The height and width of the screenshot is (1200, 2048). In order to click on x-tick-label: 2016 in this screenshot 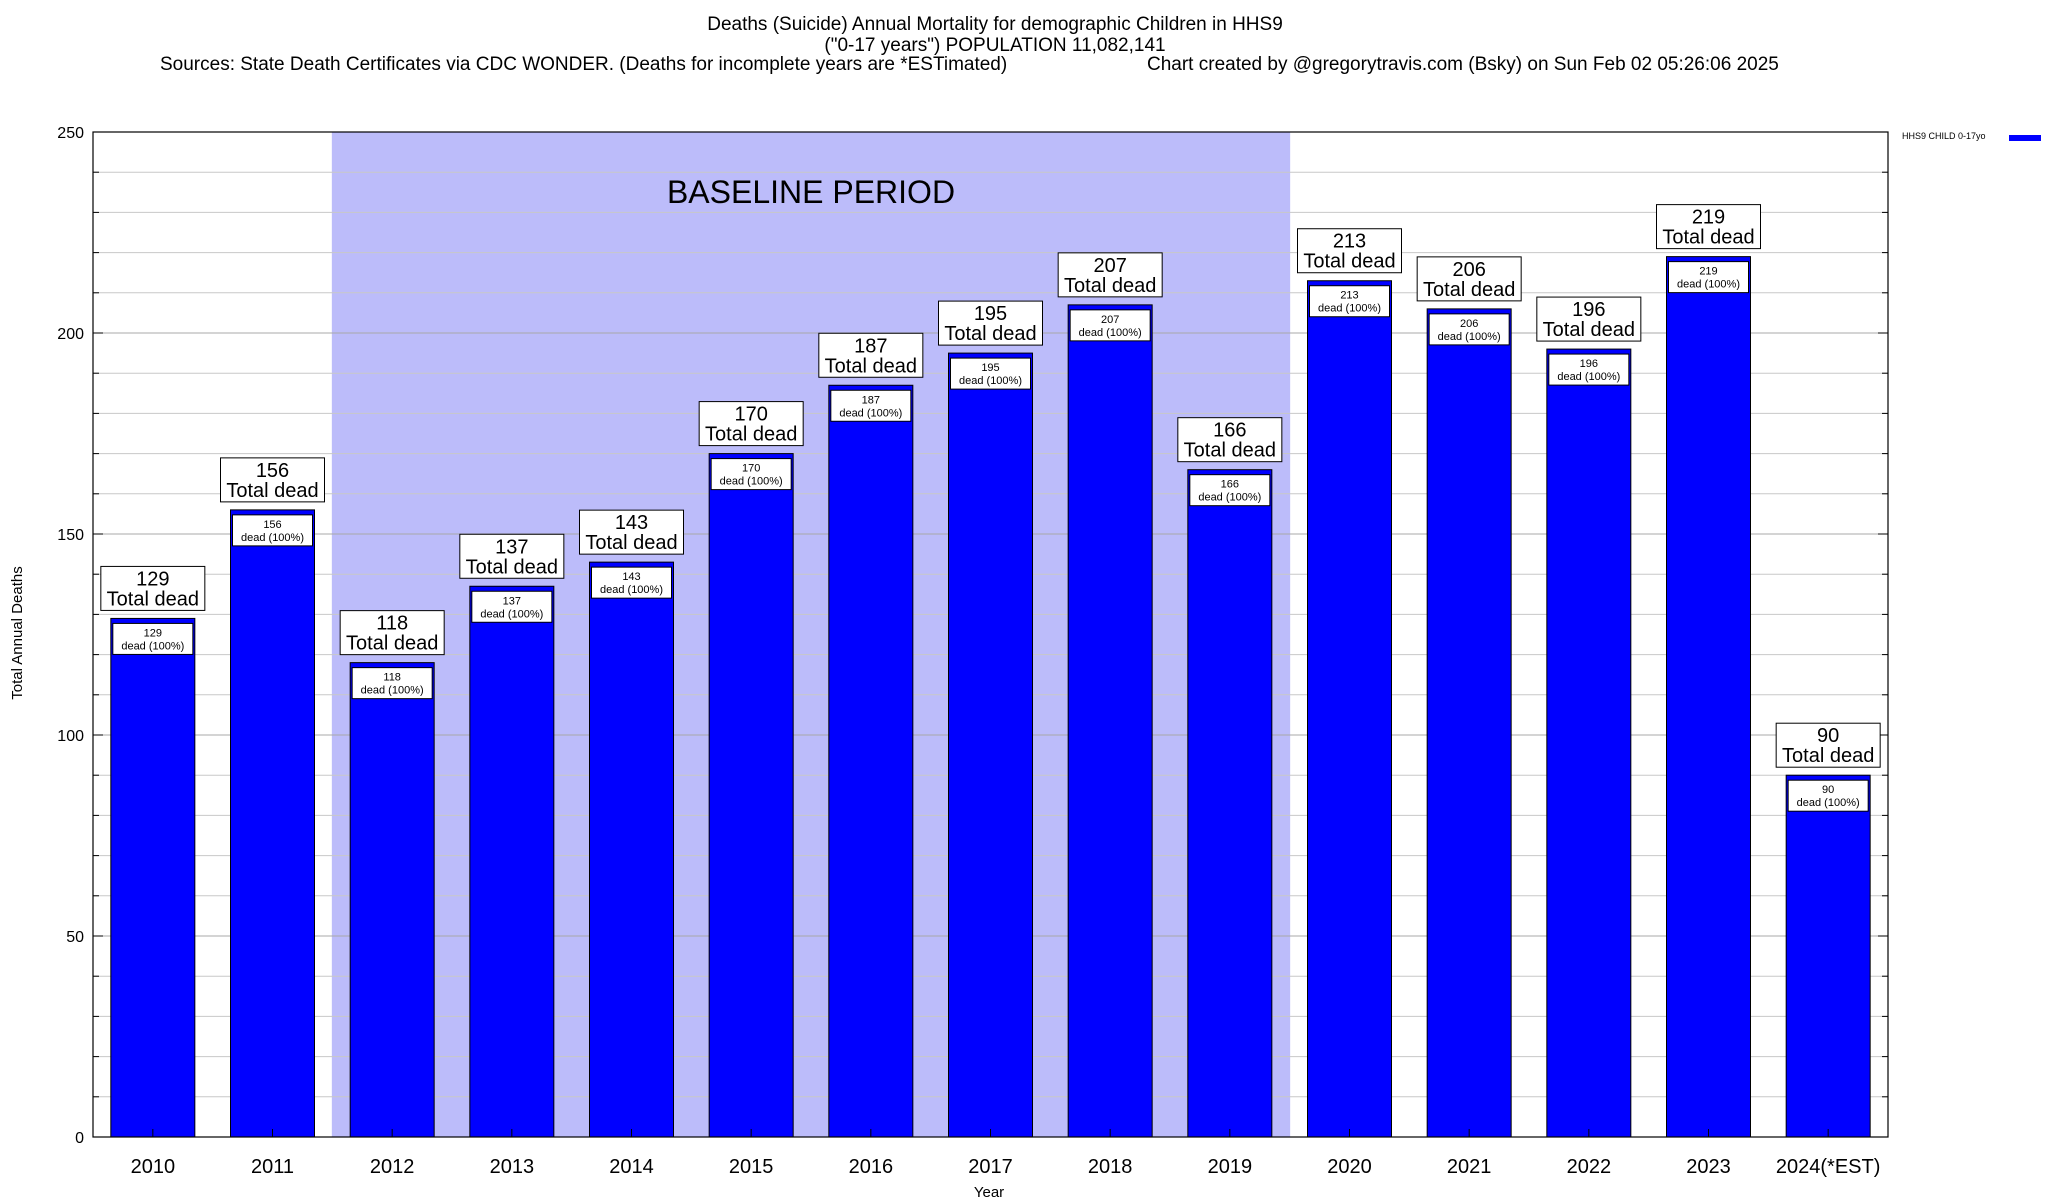, I will do `click(871, 1167)`.